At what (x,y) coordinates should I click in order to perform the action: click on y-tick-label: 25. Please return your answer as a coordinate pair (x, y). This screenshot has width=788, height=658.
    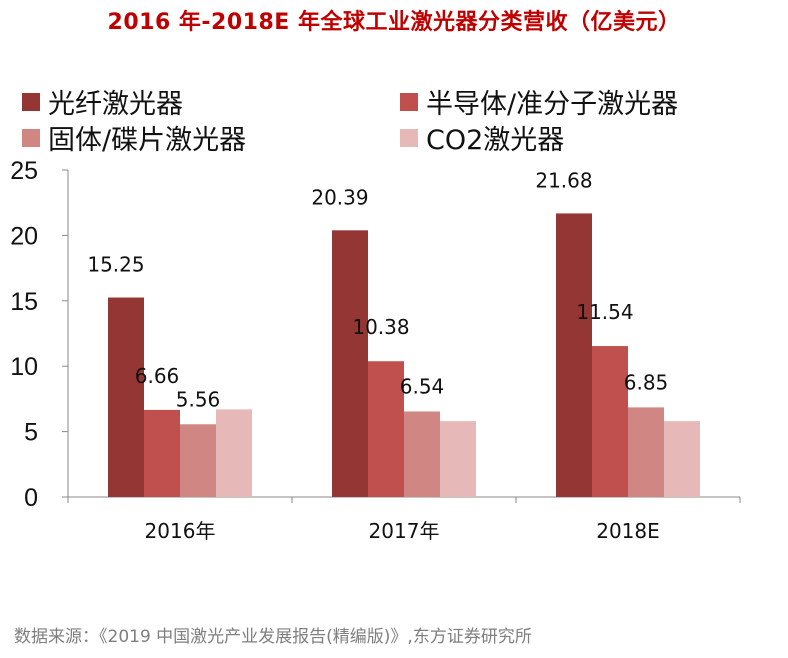
    Looking at the image, I should click on (24, 171).